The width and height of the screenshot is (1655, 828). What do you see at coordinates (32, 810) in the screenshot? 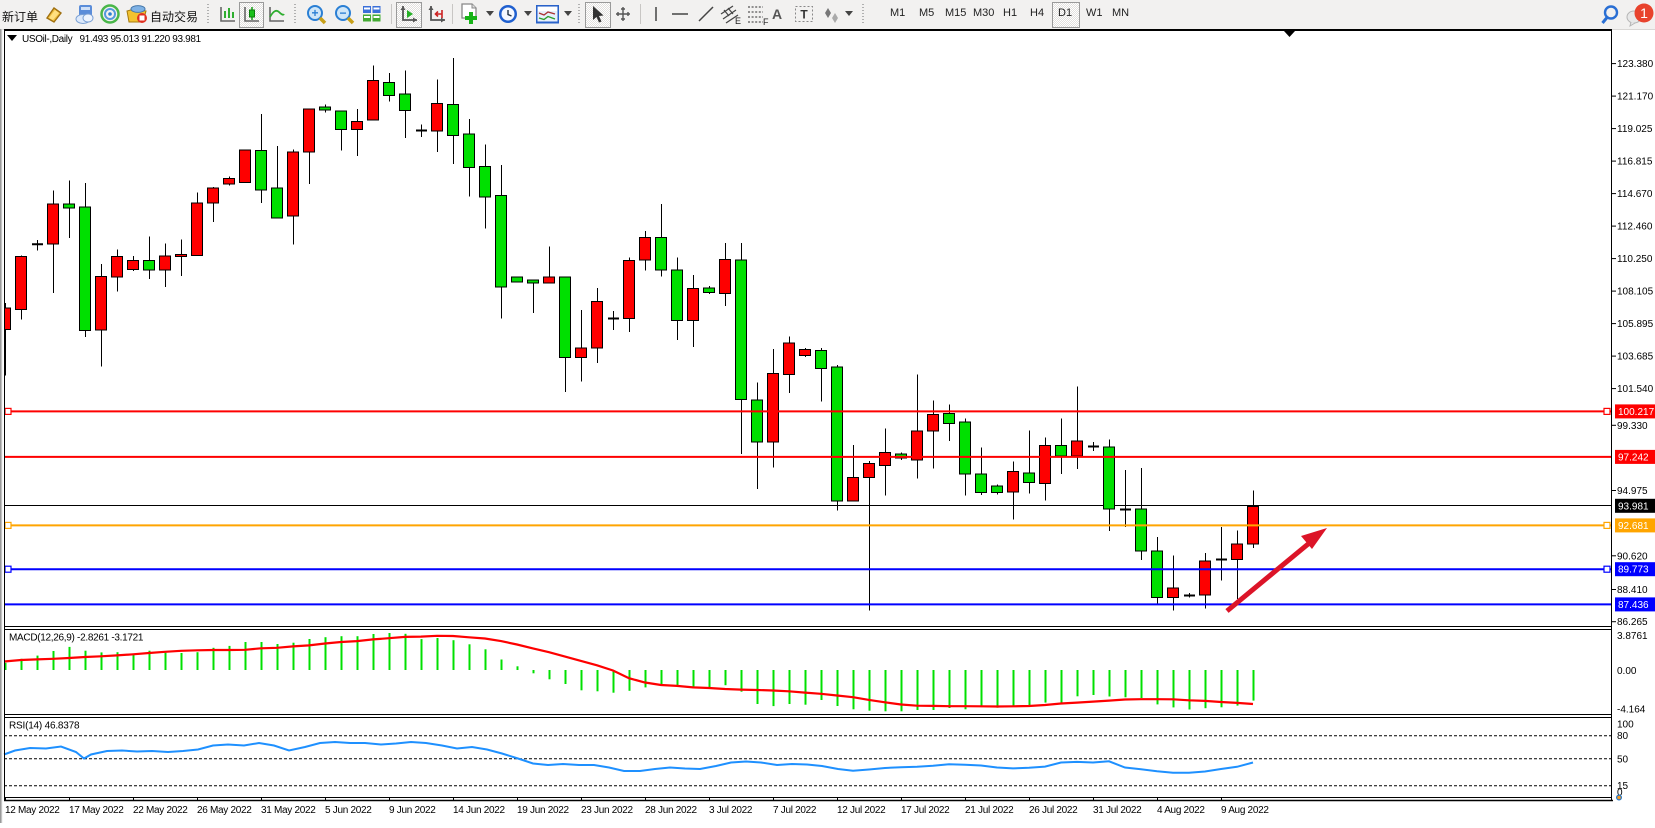
I see `svg-text: 12 May 2022` at bounding box center [32, 810].